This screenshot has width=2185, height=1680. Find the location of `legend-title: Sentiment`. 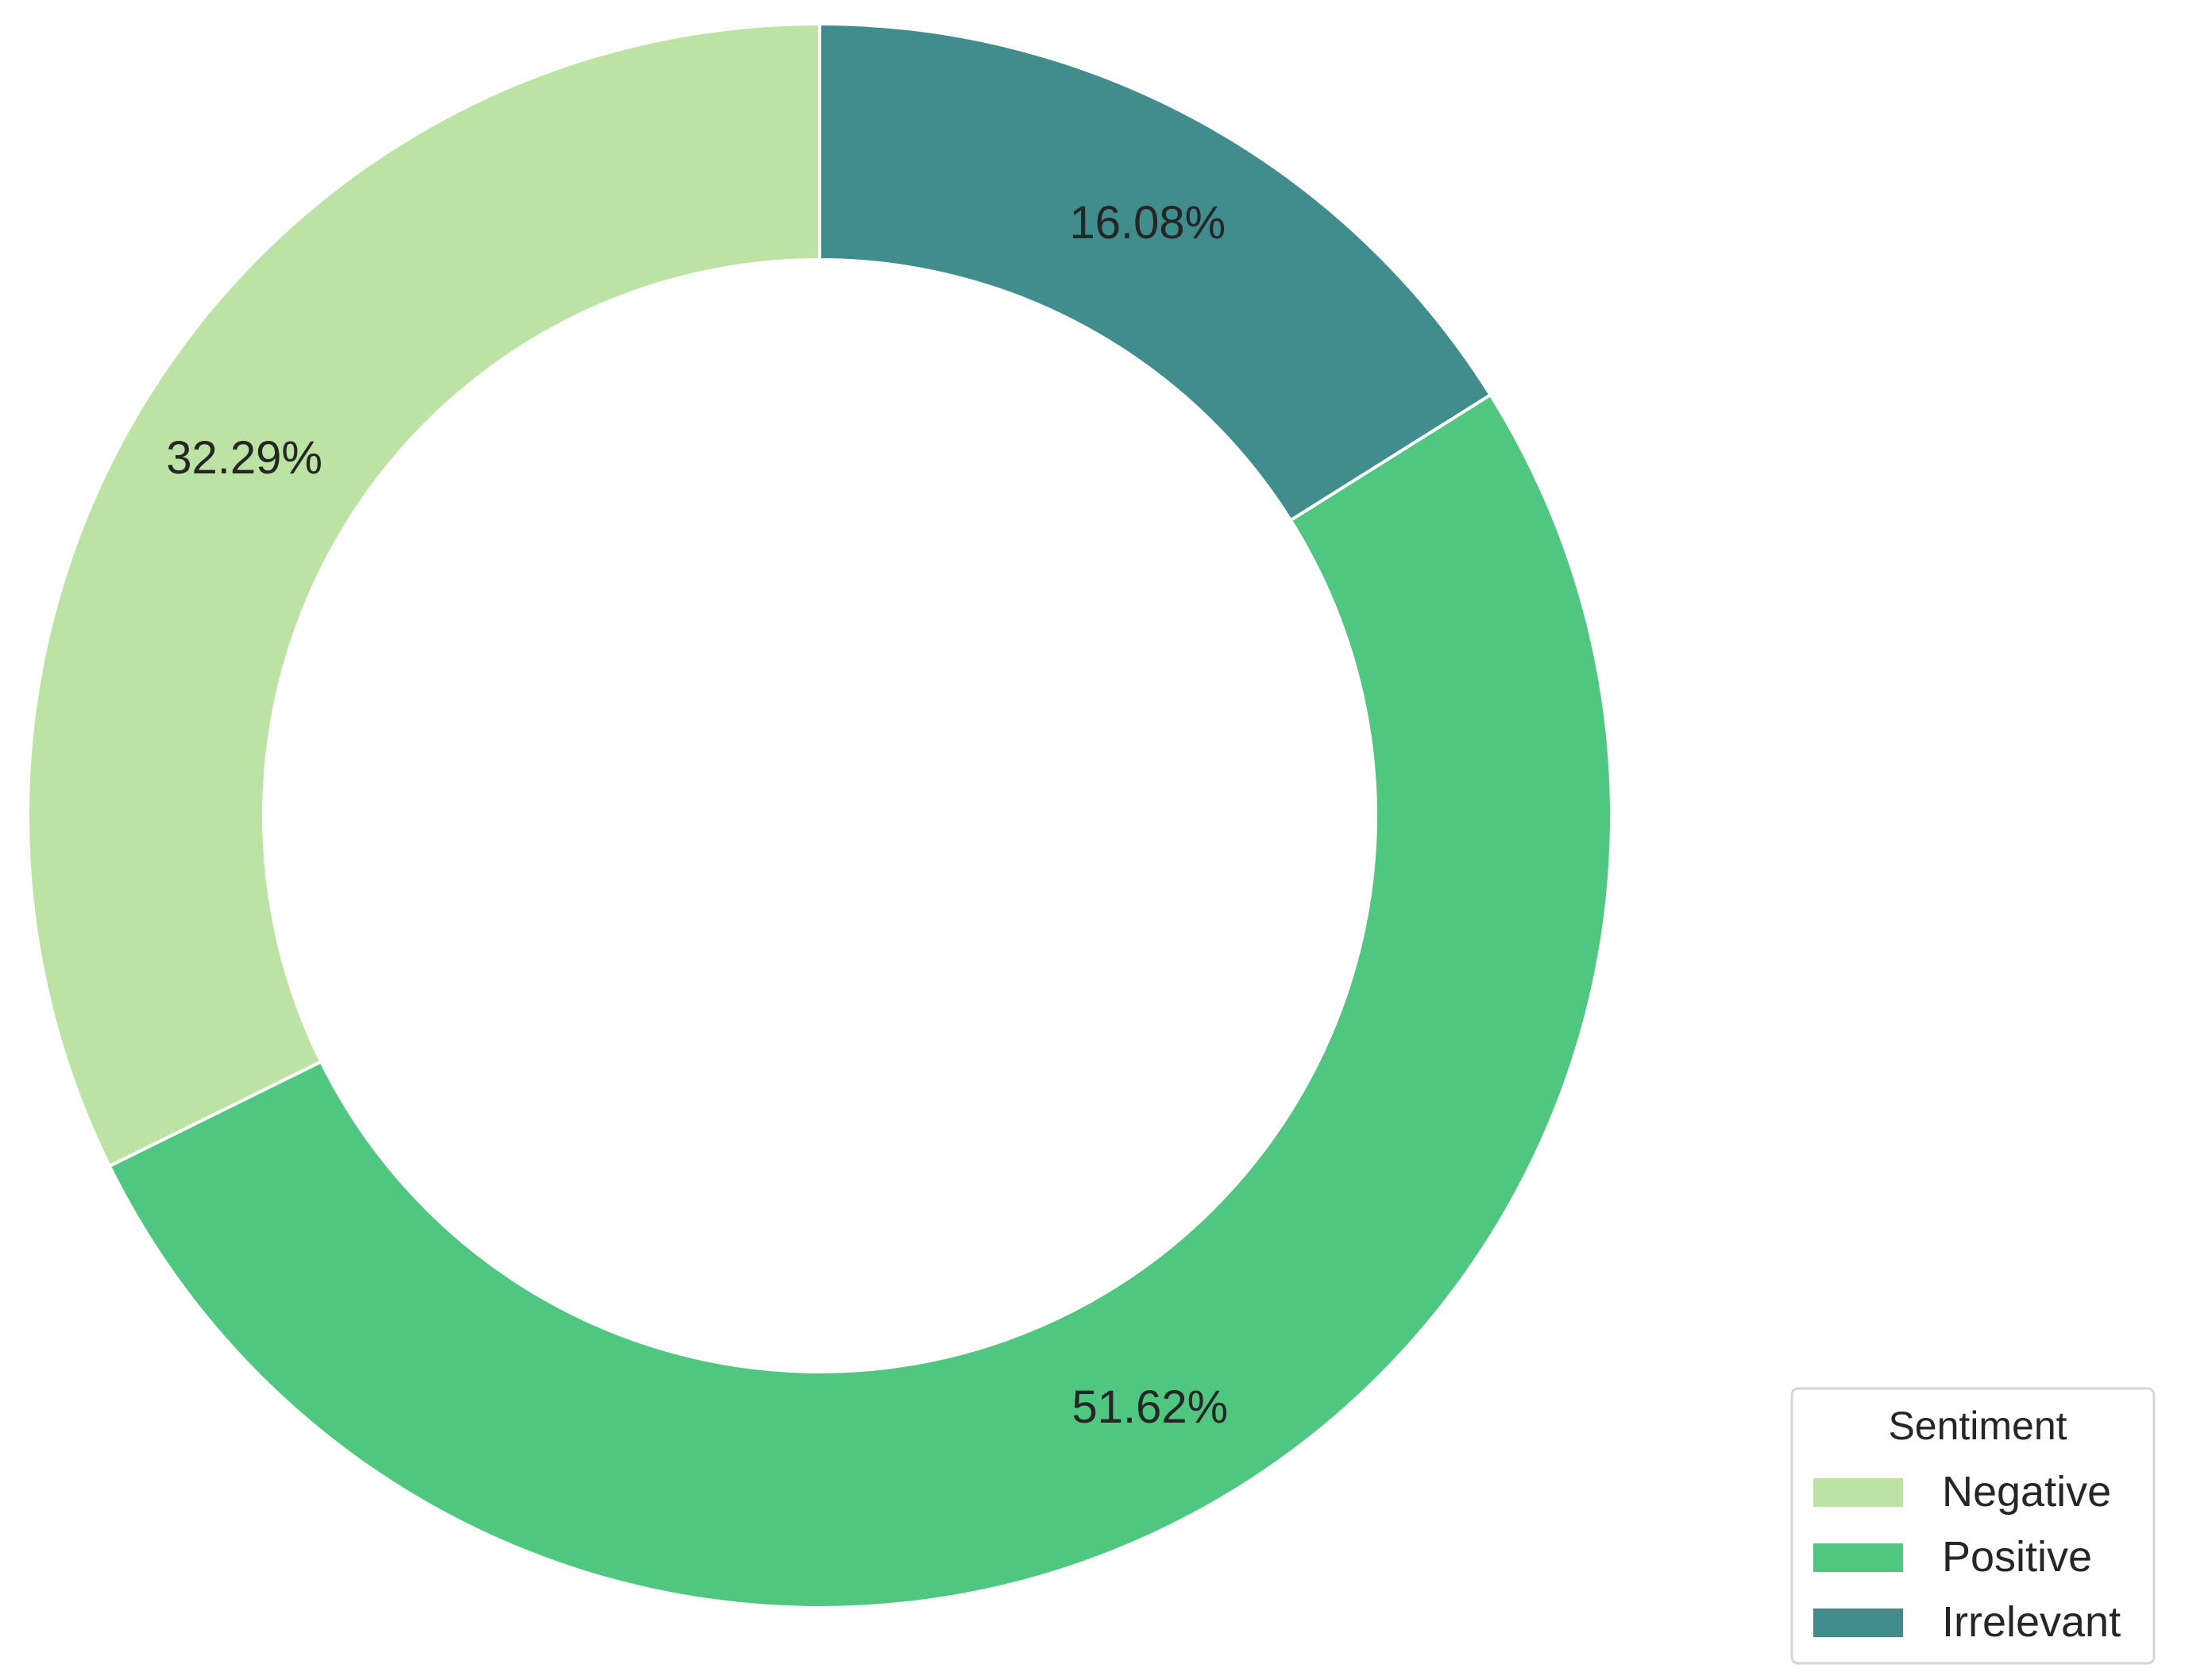

legend-title: Sentiment is located at coordinates (1977, 1426).